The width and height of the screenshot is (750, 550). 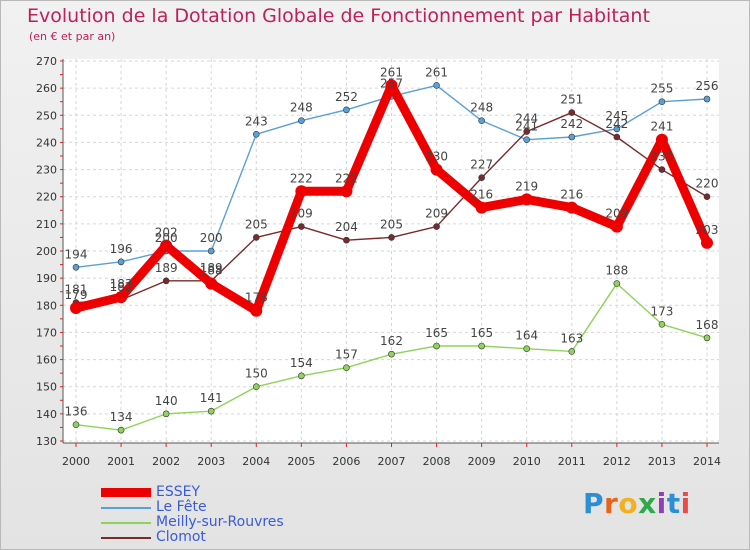 I want to click on data-label: 256, so click(x=707, y=86).